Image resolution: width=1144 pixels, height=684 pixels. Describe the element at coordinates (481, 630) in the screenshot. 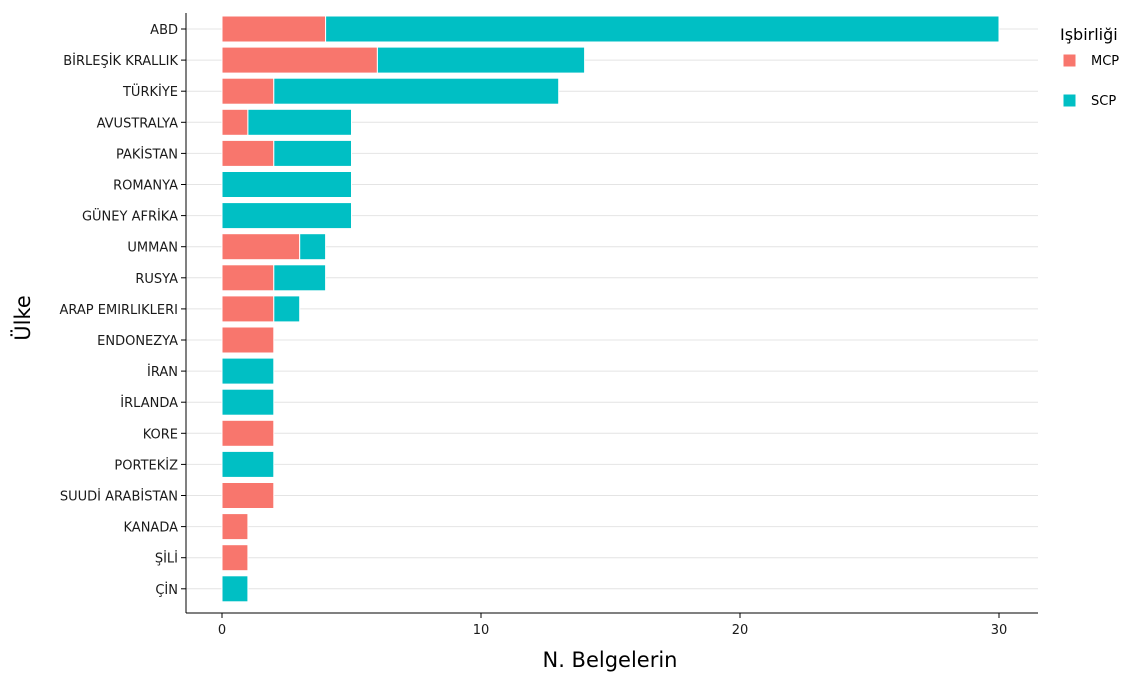

I see `x-tick-label: 10` at that location.